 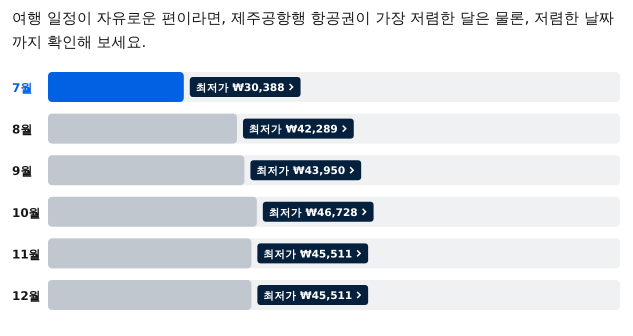 What do you see at coordinates (240, 88) in the screenshot?
I see `data-label: 최저가 ₩30,388` at bounding box center [240, 88].